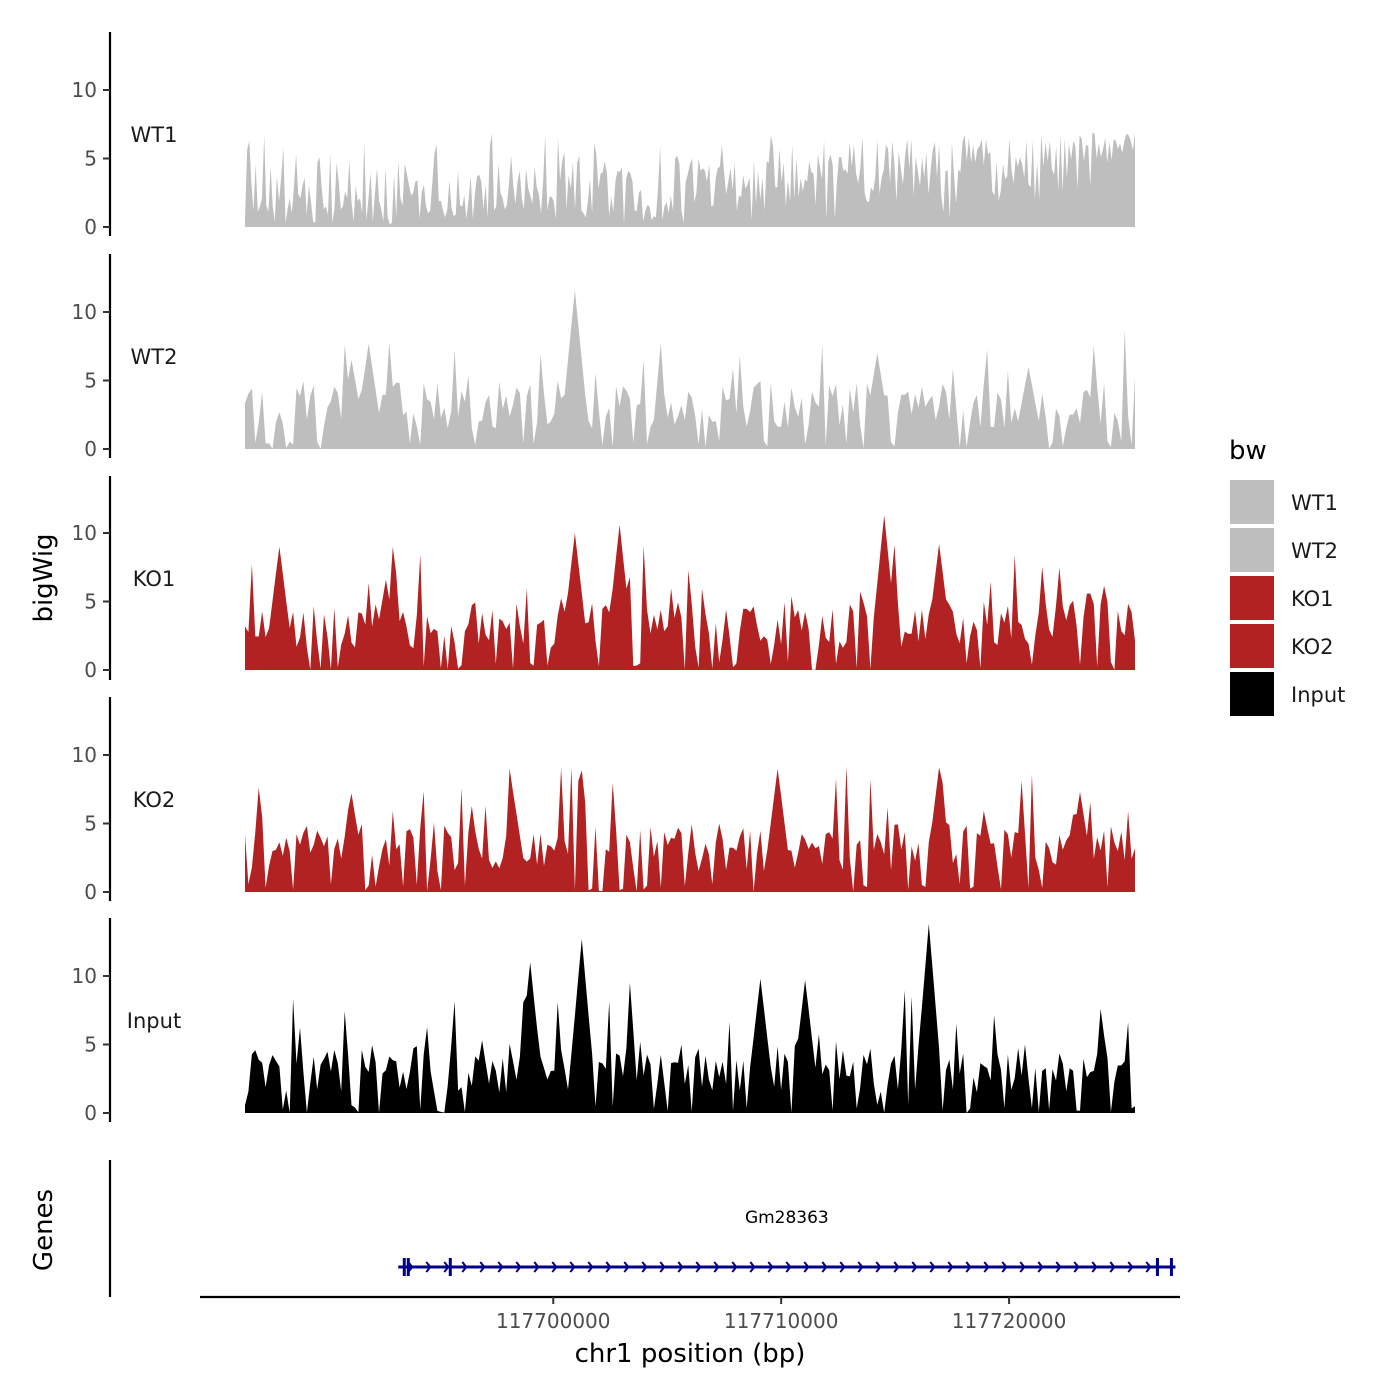 This screenshot has width=1400, height=1400. I want to click on genes-layer: Gm28363, so click(642, 1228).